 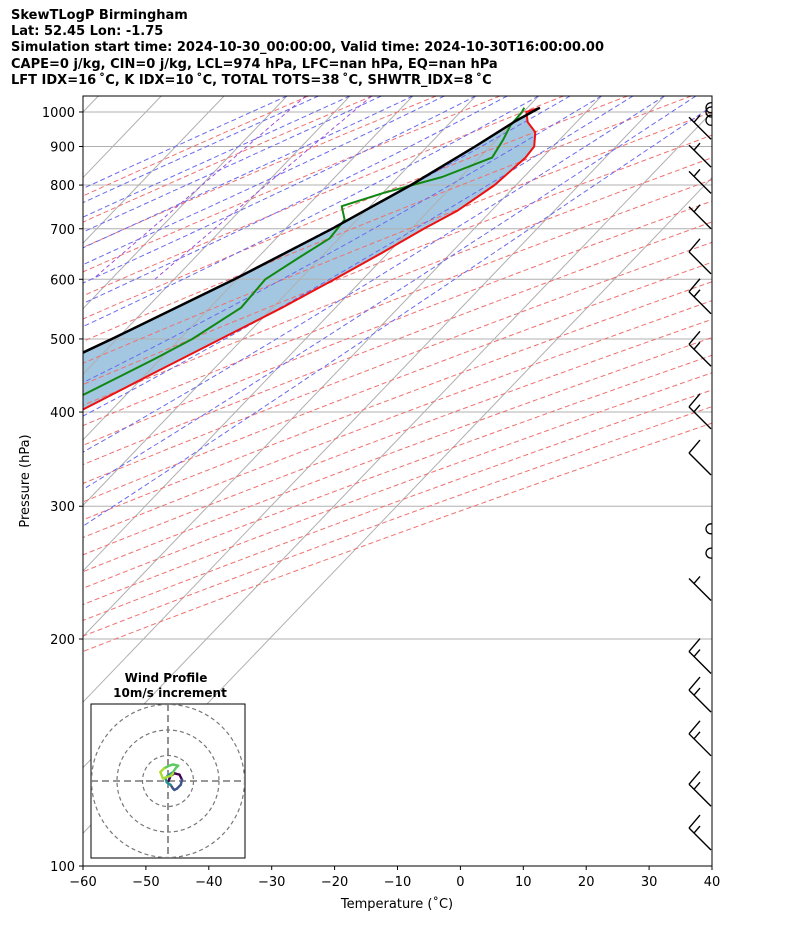 I want to click on y-tick-label: 100, so click(x=62, y=867).